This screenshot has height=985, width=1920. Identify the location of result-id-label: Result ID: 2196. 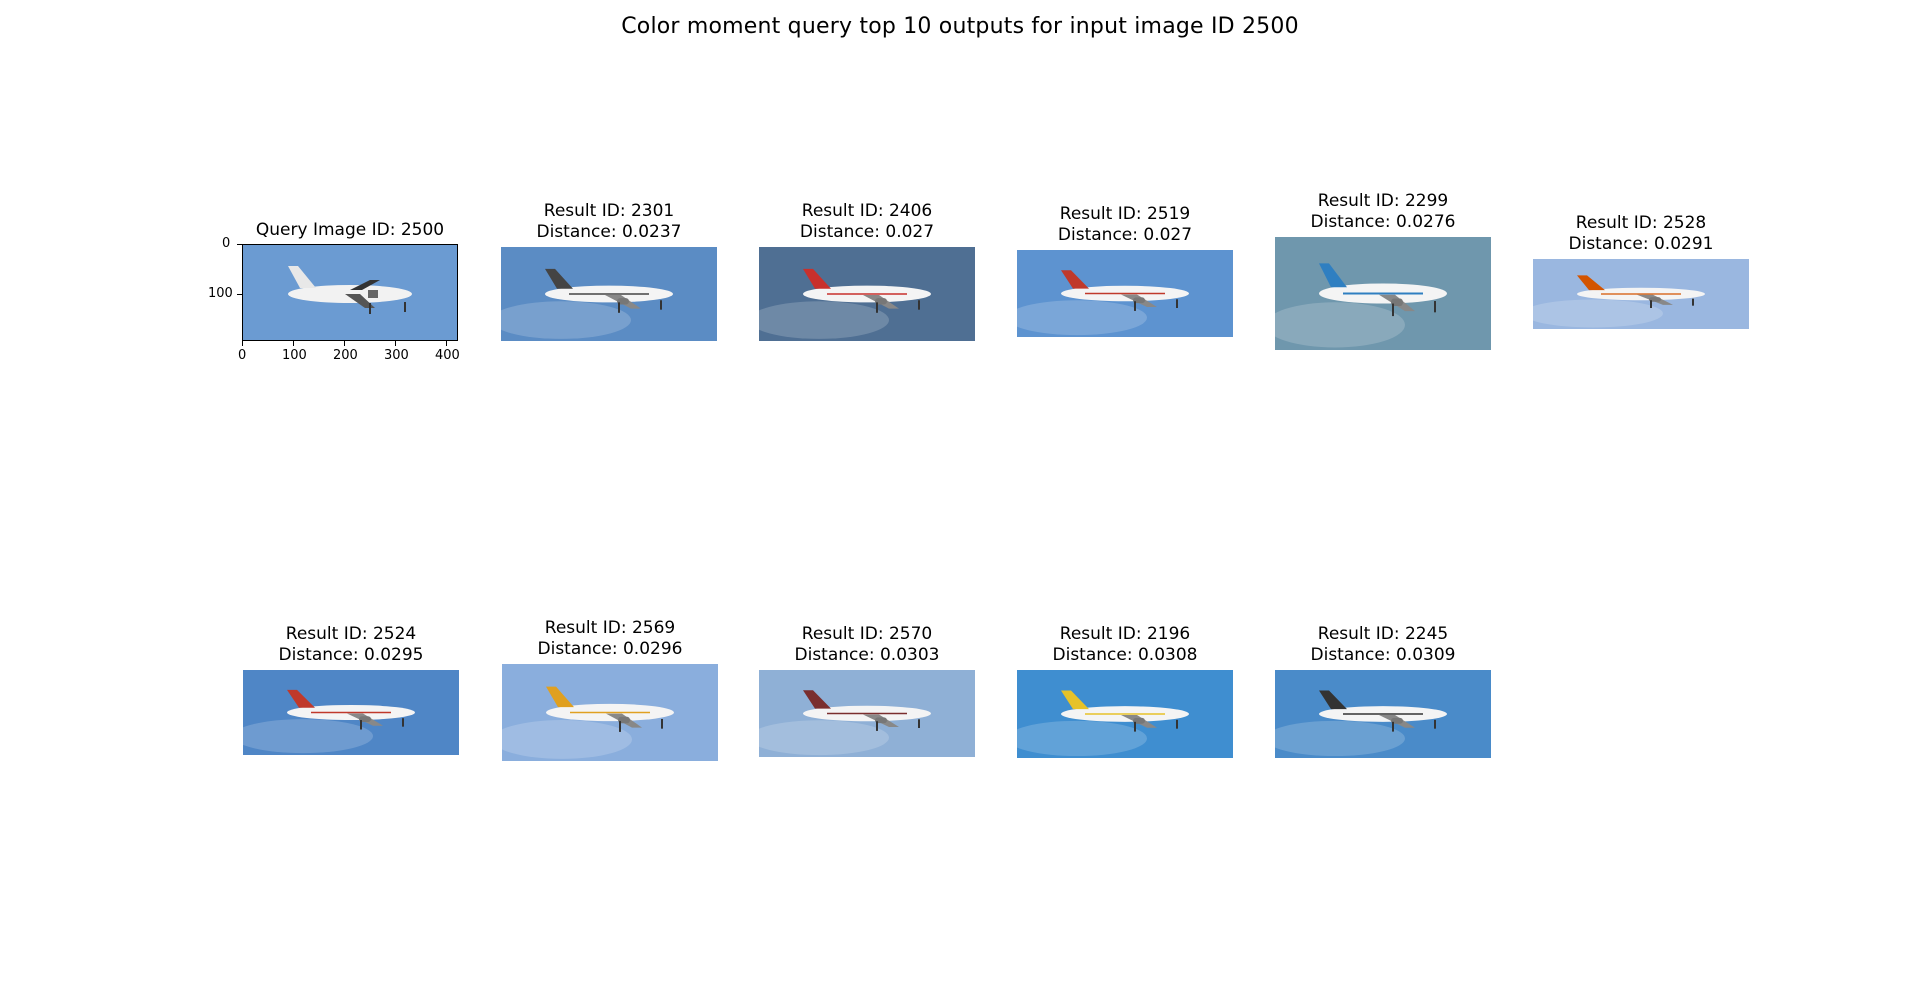
(1125, 634).